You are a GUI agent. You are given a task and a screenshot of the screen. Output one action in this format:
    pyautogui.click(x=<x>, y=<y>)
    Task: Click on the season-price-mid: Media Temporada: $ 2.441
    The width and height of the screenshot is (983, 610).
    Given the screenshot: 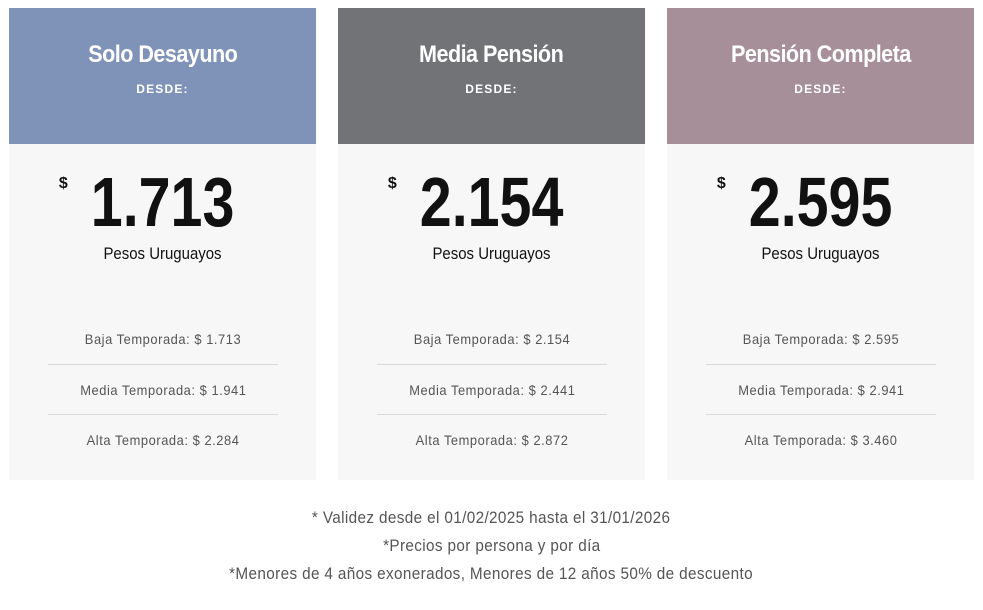 What is the action you would take?
    pyautogui.click(x=492, y=390)
    